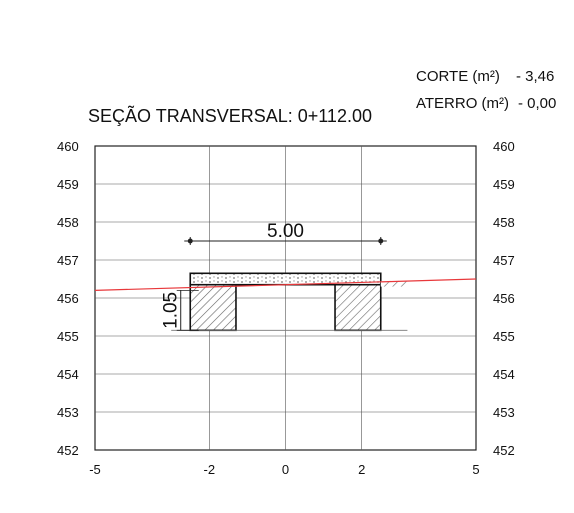 This screenshot has height=513, width=574. Describe the element at coordinates (361, 469) in the screenshot. I see `x-tick-label: 2` at that location.